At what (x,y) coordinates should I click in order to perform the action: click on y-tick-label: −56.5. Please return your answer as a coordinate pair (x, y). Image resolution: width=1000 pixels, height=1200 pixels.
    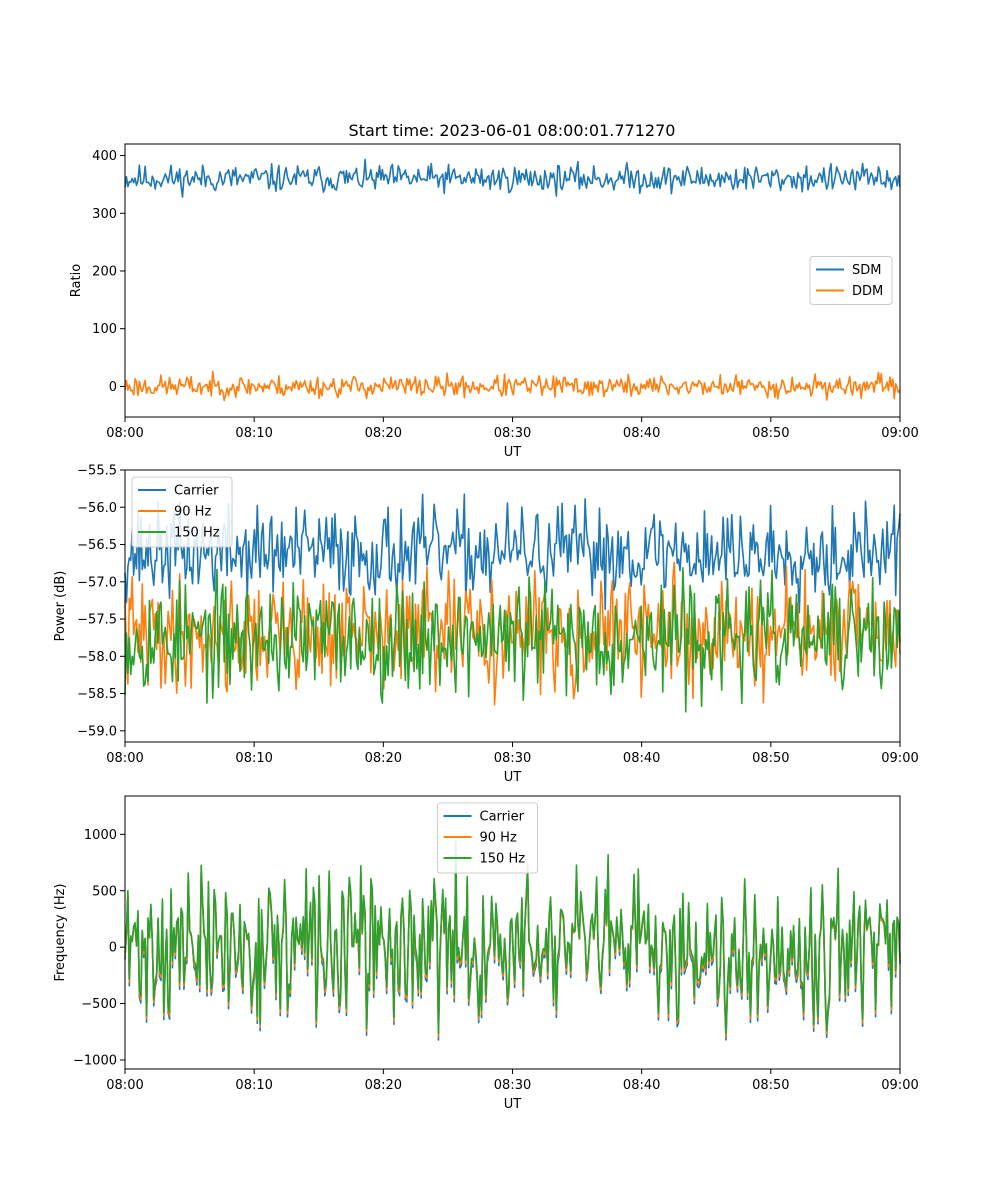
    Looking at the image, I should click on (97, 545).